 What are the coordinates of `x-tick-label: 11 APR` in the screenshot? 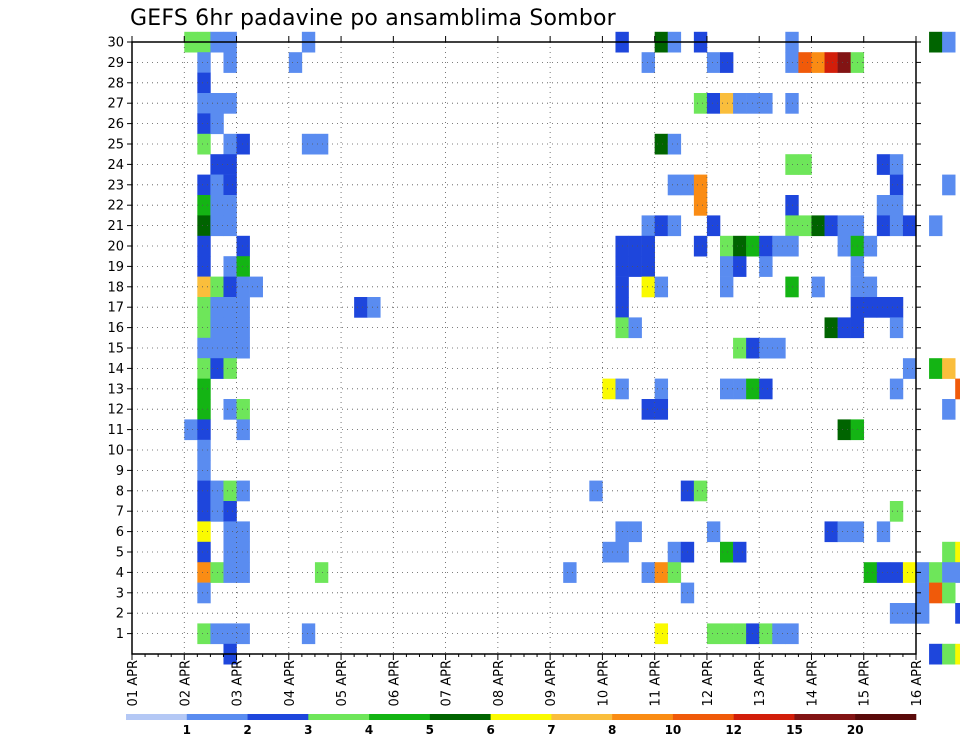 It's located at (656, 683).